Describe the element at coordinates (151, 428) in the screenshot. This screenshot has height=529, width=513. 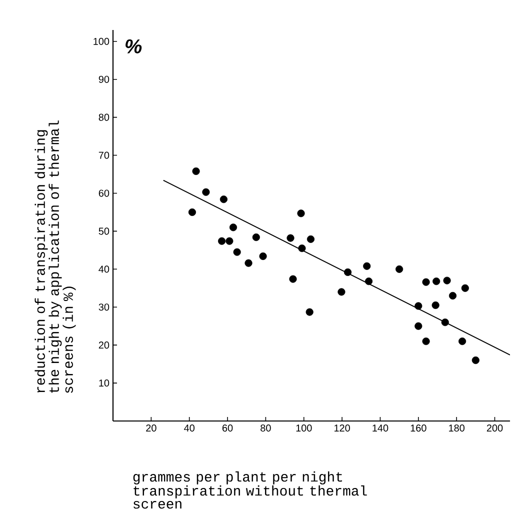
I see `x-tick-label: 20` at that location.